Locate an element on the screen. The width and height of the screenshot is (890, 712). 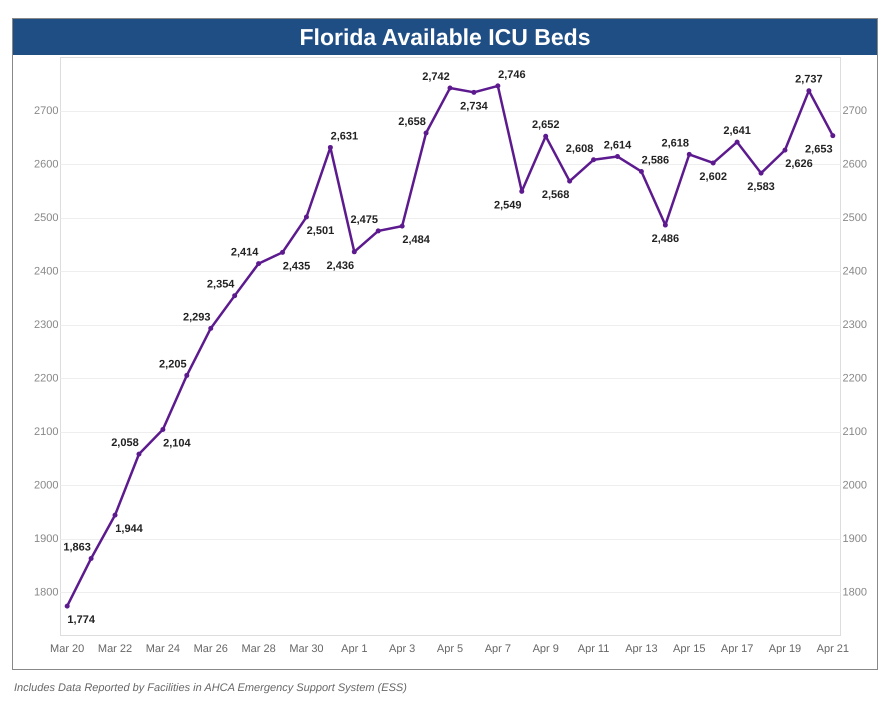
data-label: 2,653 is located at coordinates (819, 150).